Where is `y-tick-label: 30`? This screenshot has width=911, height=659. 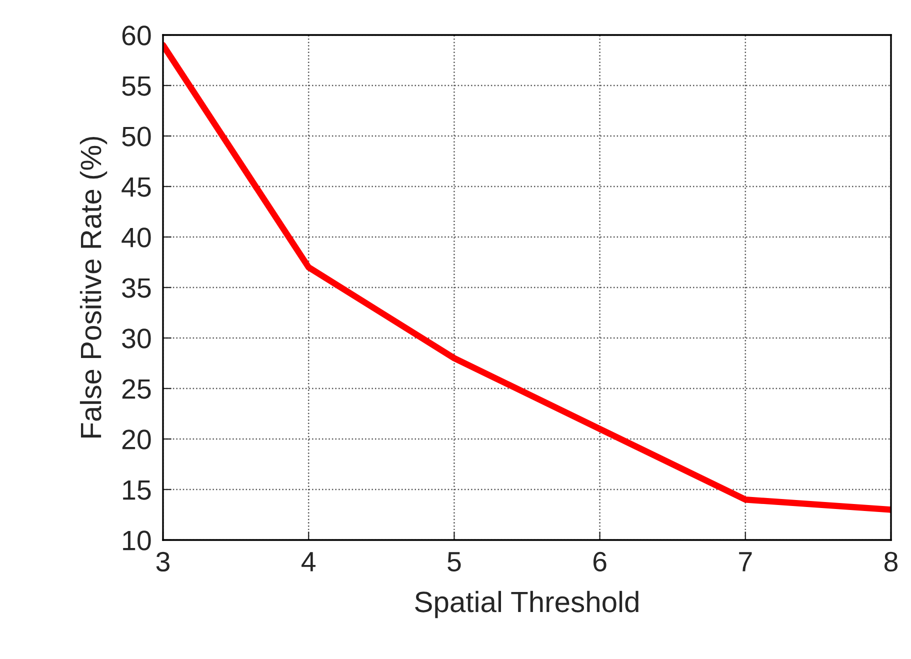 y-tick-label: 30 is located at coordinates (136, 338).